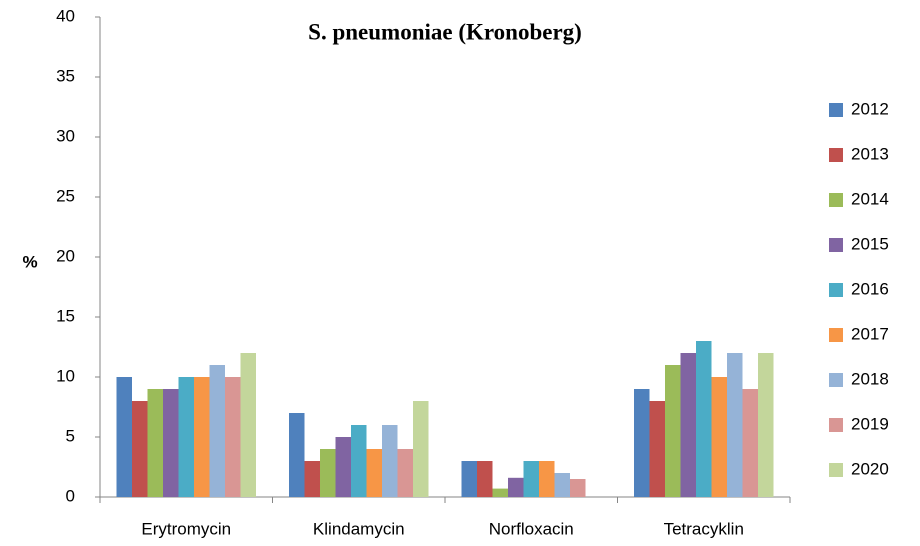 The height and width of the screenshot is (546, 920). What do you see at coordinates (870, 333) in the screenshot?
I see `legend-label: 2017` at bounding box center [870, 333].